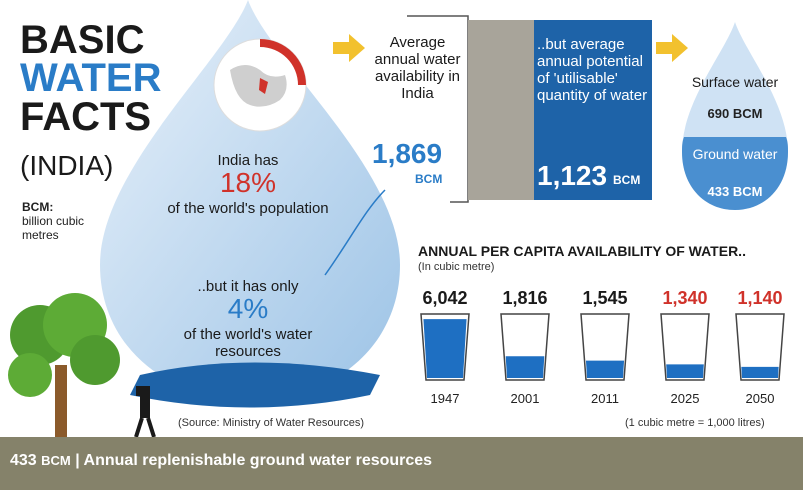 This screenshot has width=803, height=490. I want to click on but-only-text: ..but it has only, so click(248, 286).